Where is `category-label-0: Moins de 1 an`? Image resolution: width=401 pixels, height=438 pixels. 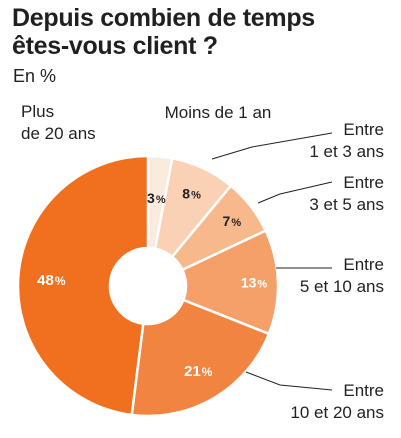
category-label-0: Moins de 1 an is located at coordinates (218, 112).